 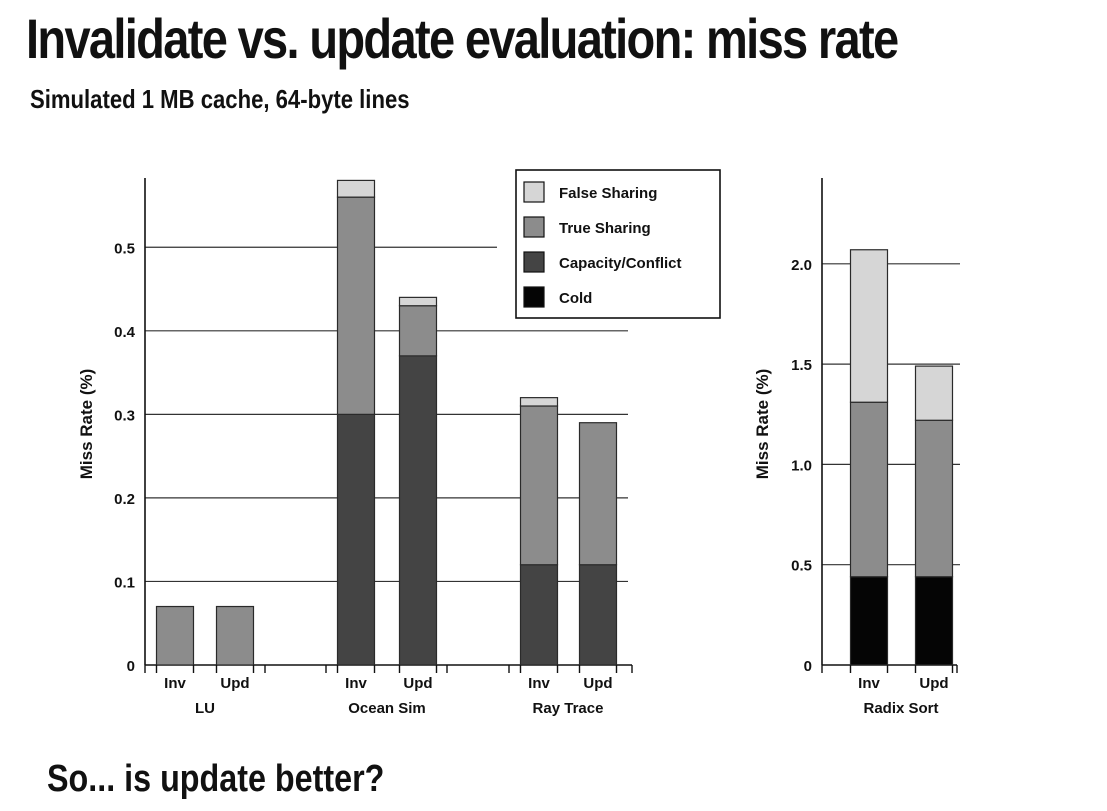 What do you see at coordinates (605, 228) in the screenshot?
I see `legend-label: True Sharing` at bounding box center [605, 228].